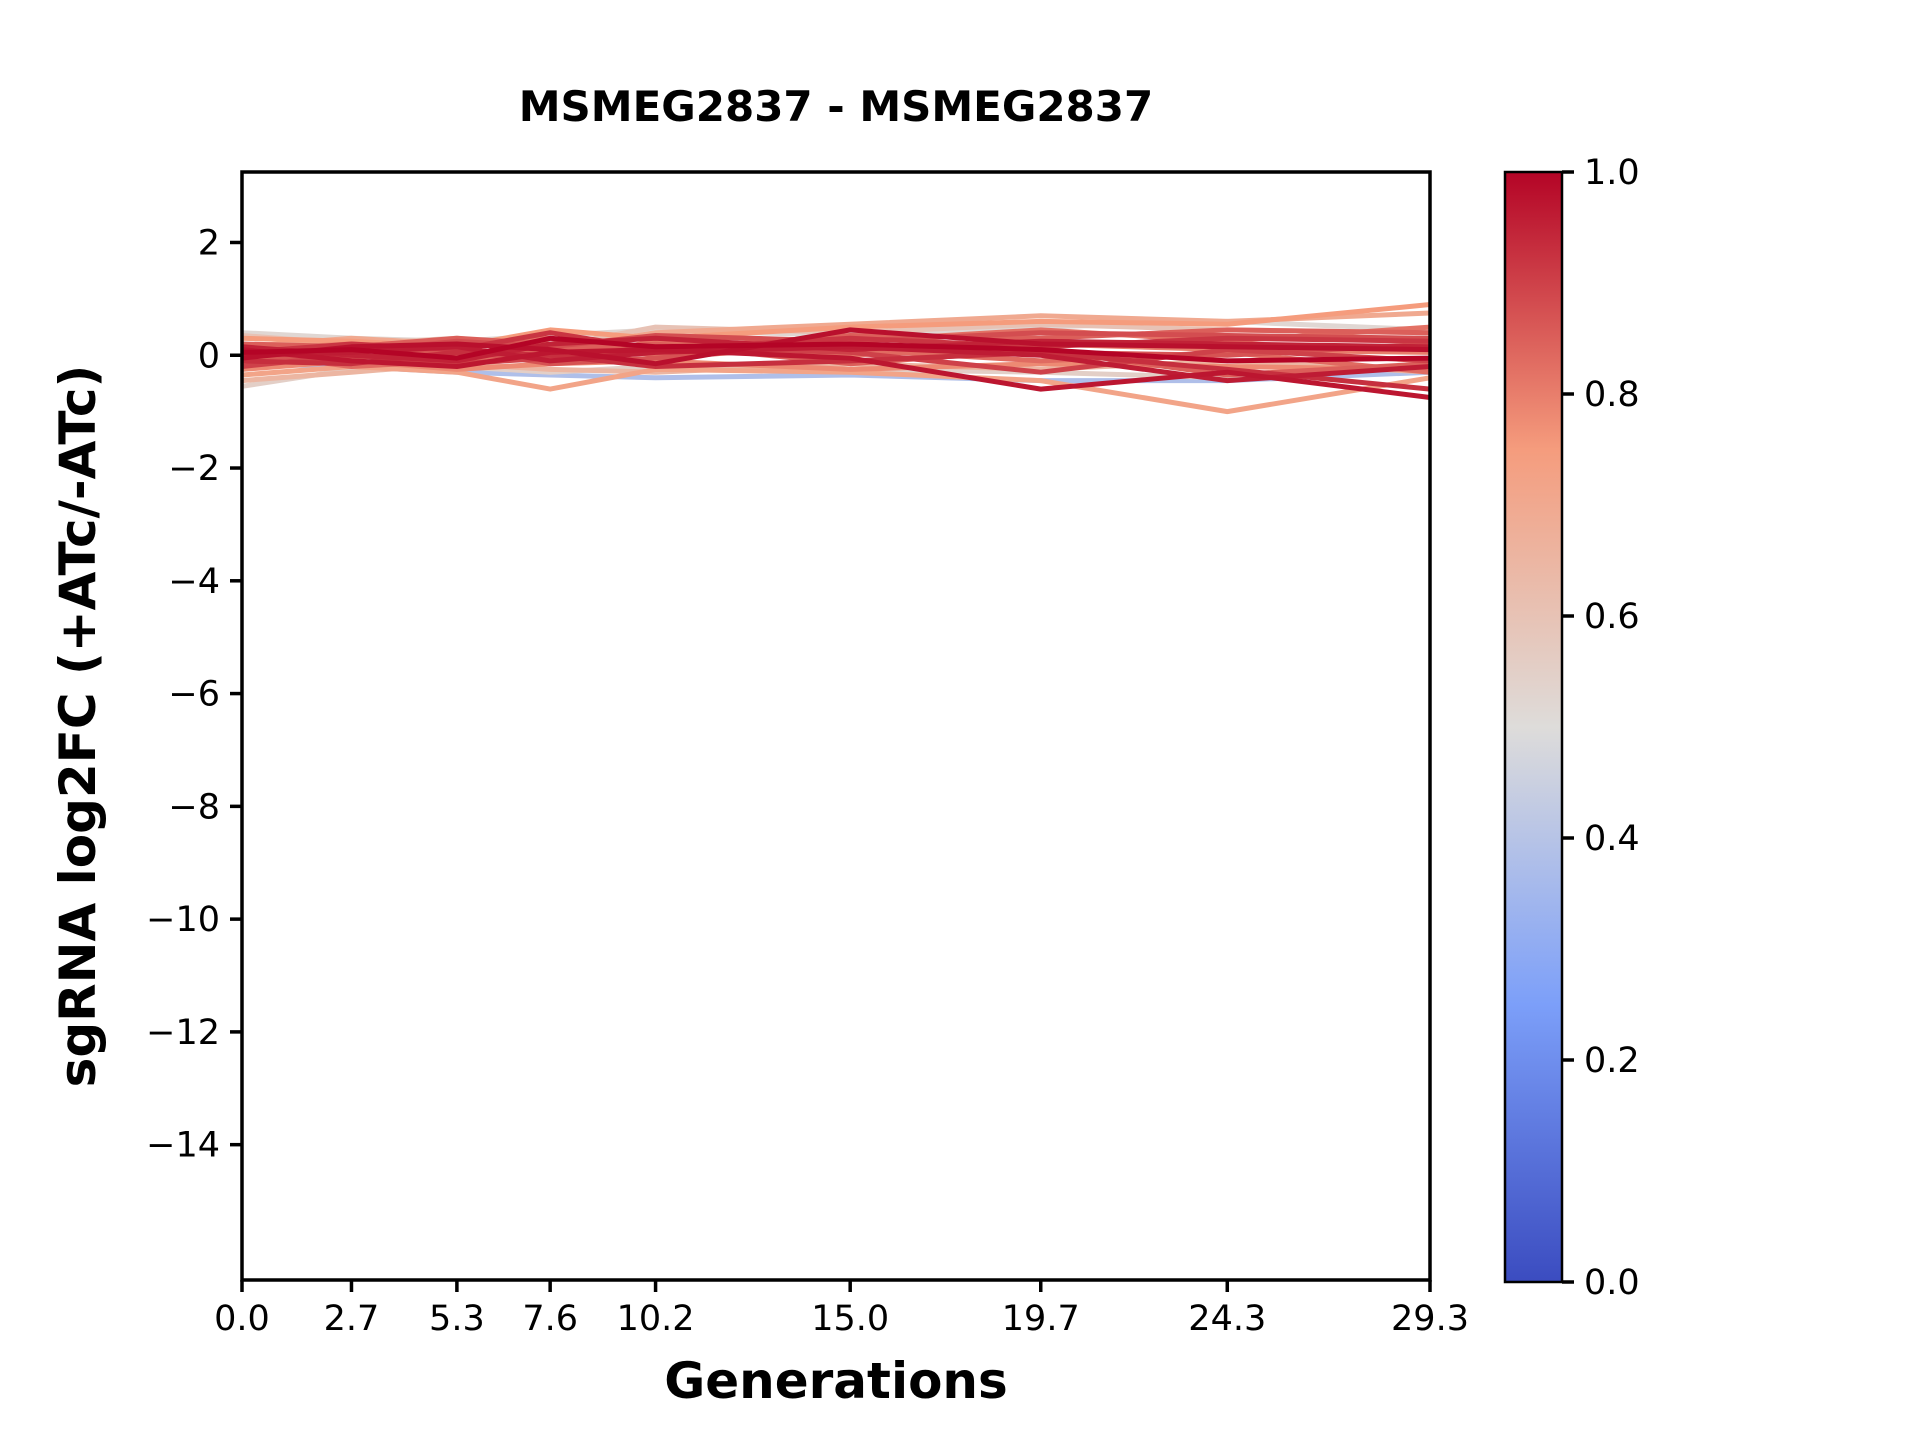 This screenshot has width=1920, height=1440. I want to click on x-tick-label: 24.3, so click(1227, 1319).